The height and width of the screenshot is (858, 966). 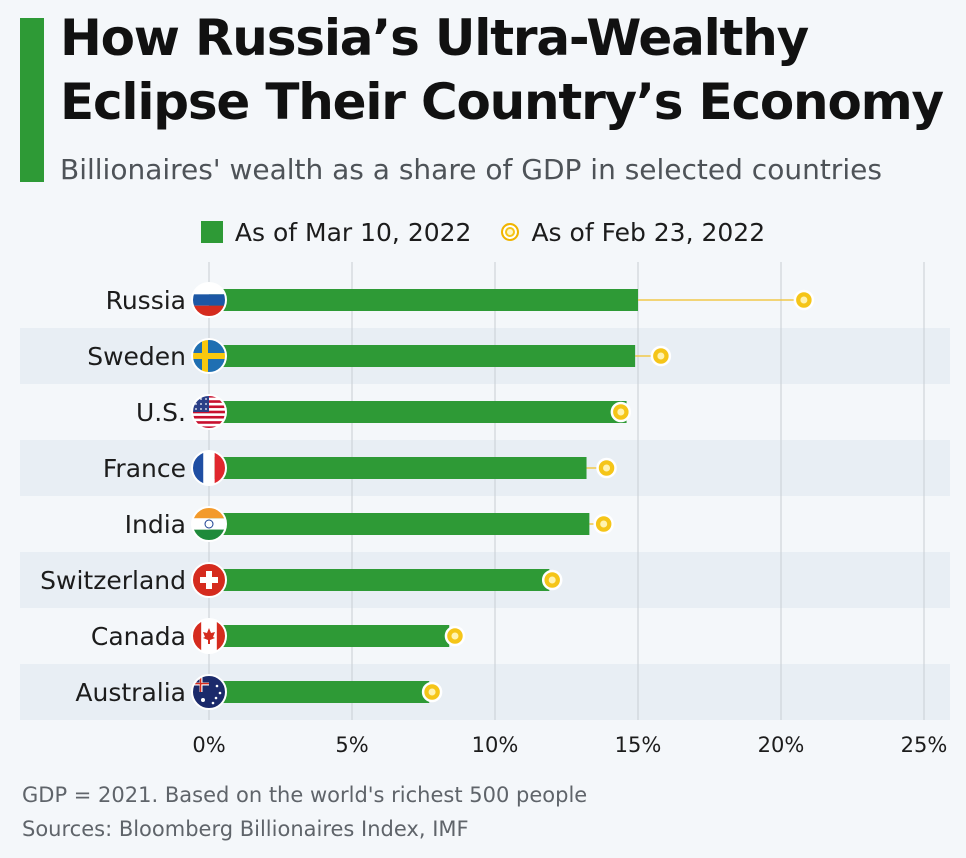 What do you see at coordinates (155, 524) in the screenshot?
I see `category-label: India` at bounding box center [155, 524].